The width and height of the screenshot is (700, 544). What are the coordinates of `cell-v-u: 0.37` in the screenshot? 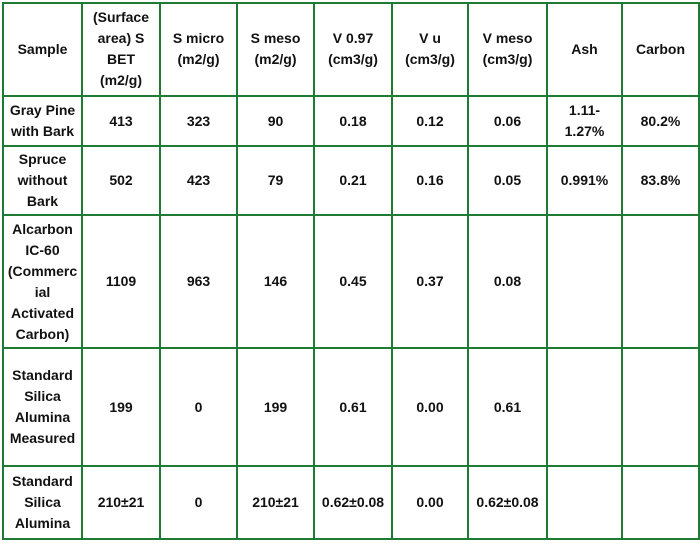 It's located at (430, 281).